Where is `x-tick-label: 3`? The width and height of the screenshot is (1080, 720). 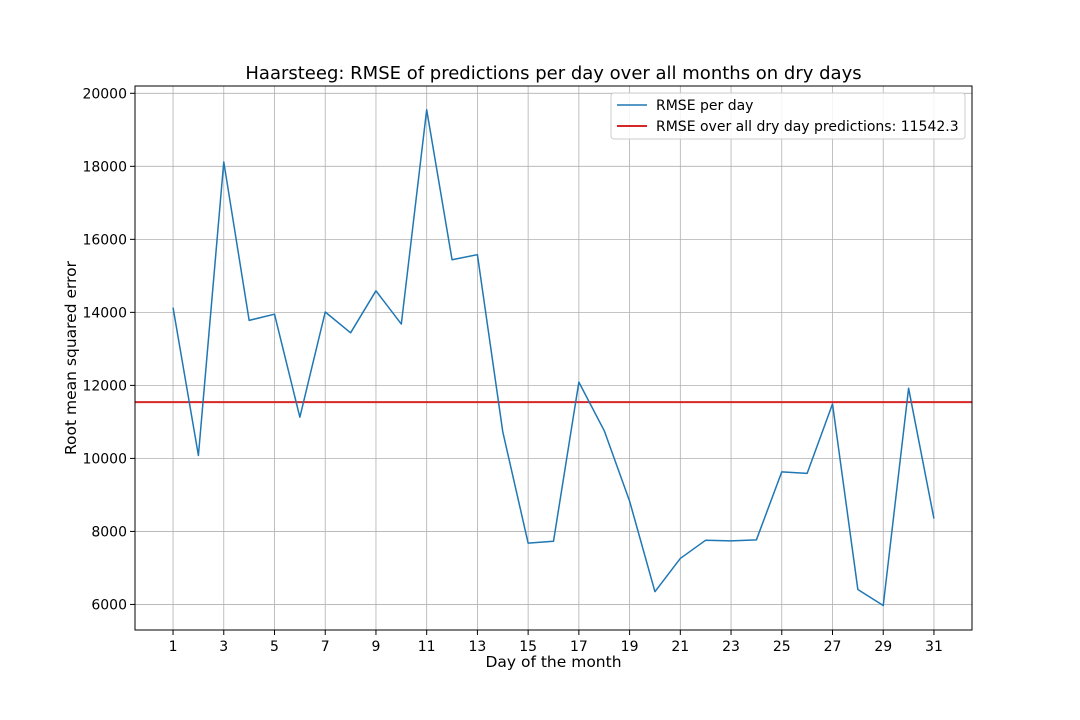
x-tick-label: 3 is located at coordinates (223, 647).